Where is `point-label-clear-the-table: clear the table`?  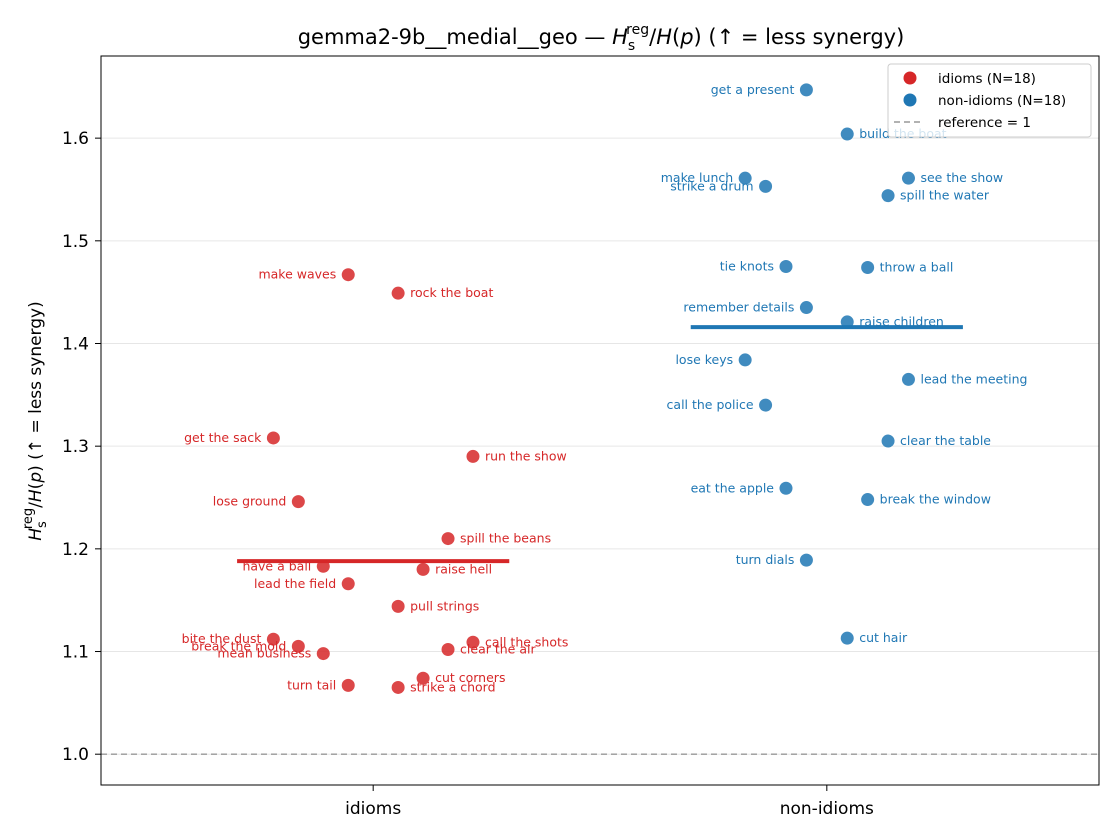
point-label-clear-the-table: clear the table is located at coordinates (945, 440).